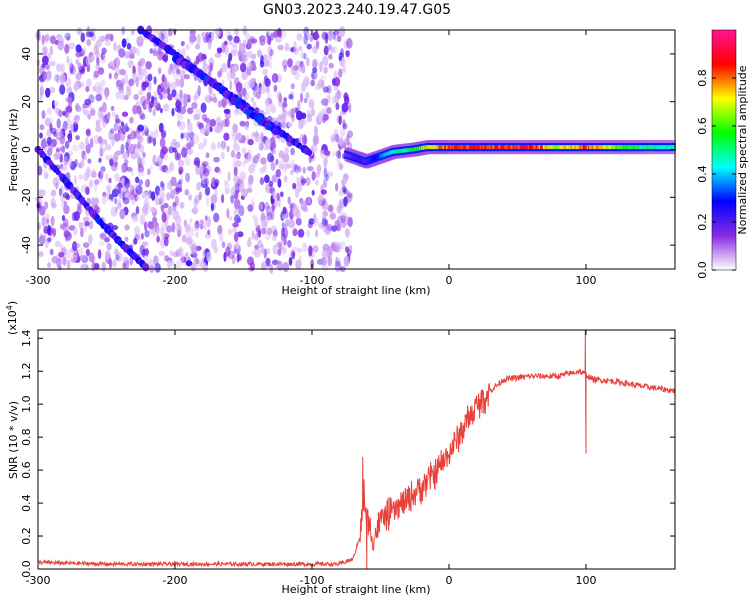 This screenshot has width=750, height=604. Describe the element at coordinates (26, 149) in the screenshot. I see `y-tick-label: 0` at that location.